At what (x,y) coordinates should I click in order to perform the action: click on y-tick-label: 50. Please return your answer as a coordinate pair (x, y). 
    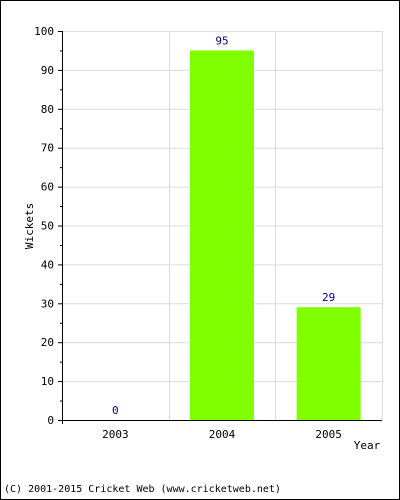
    Looking at the image, I should click on (47, 226).